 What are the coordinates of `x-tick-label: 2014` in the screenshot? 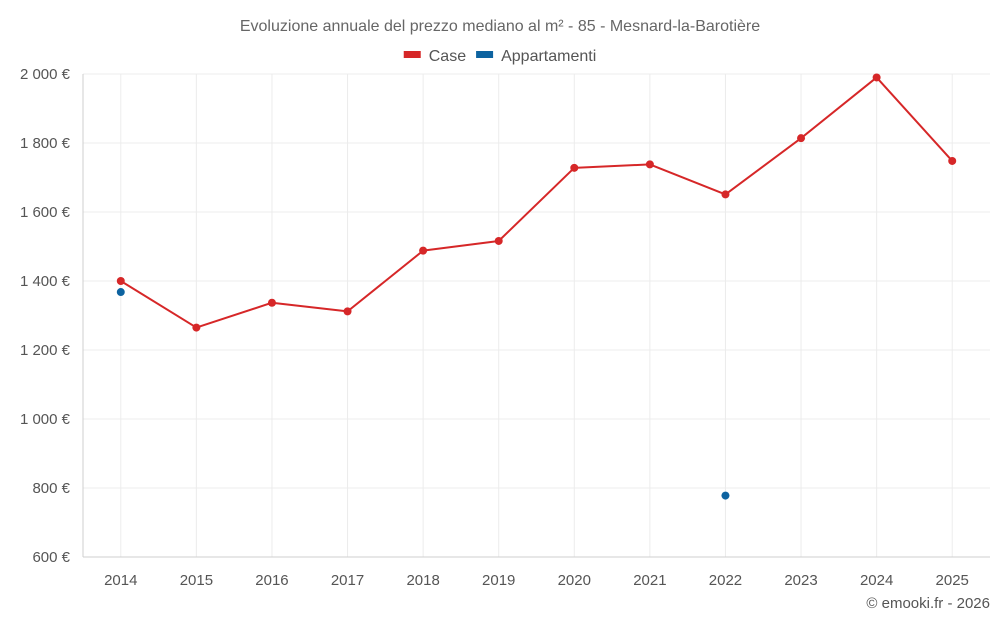 It's located at (120, 580).